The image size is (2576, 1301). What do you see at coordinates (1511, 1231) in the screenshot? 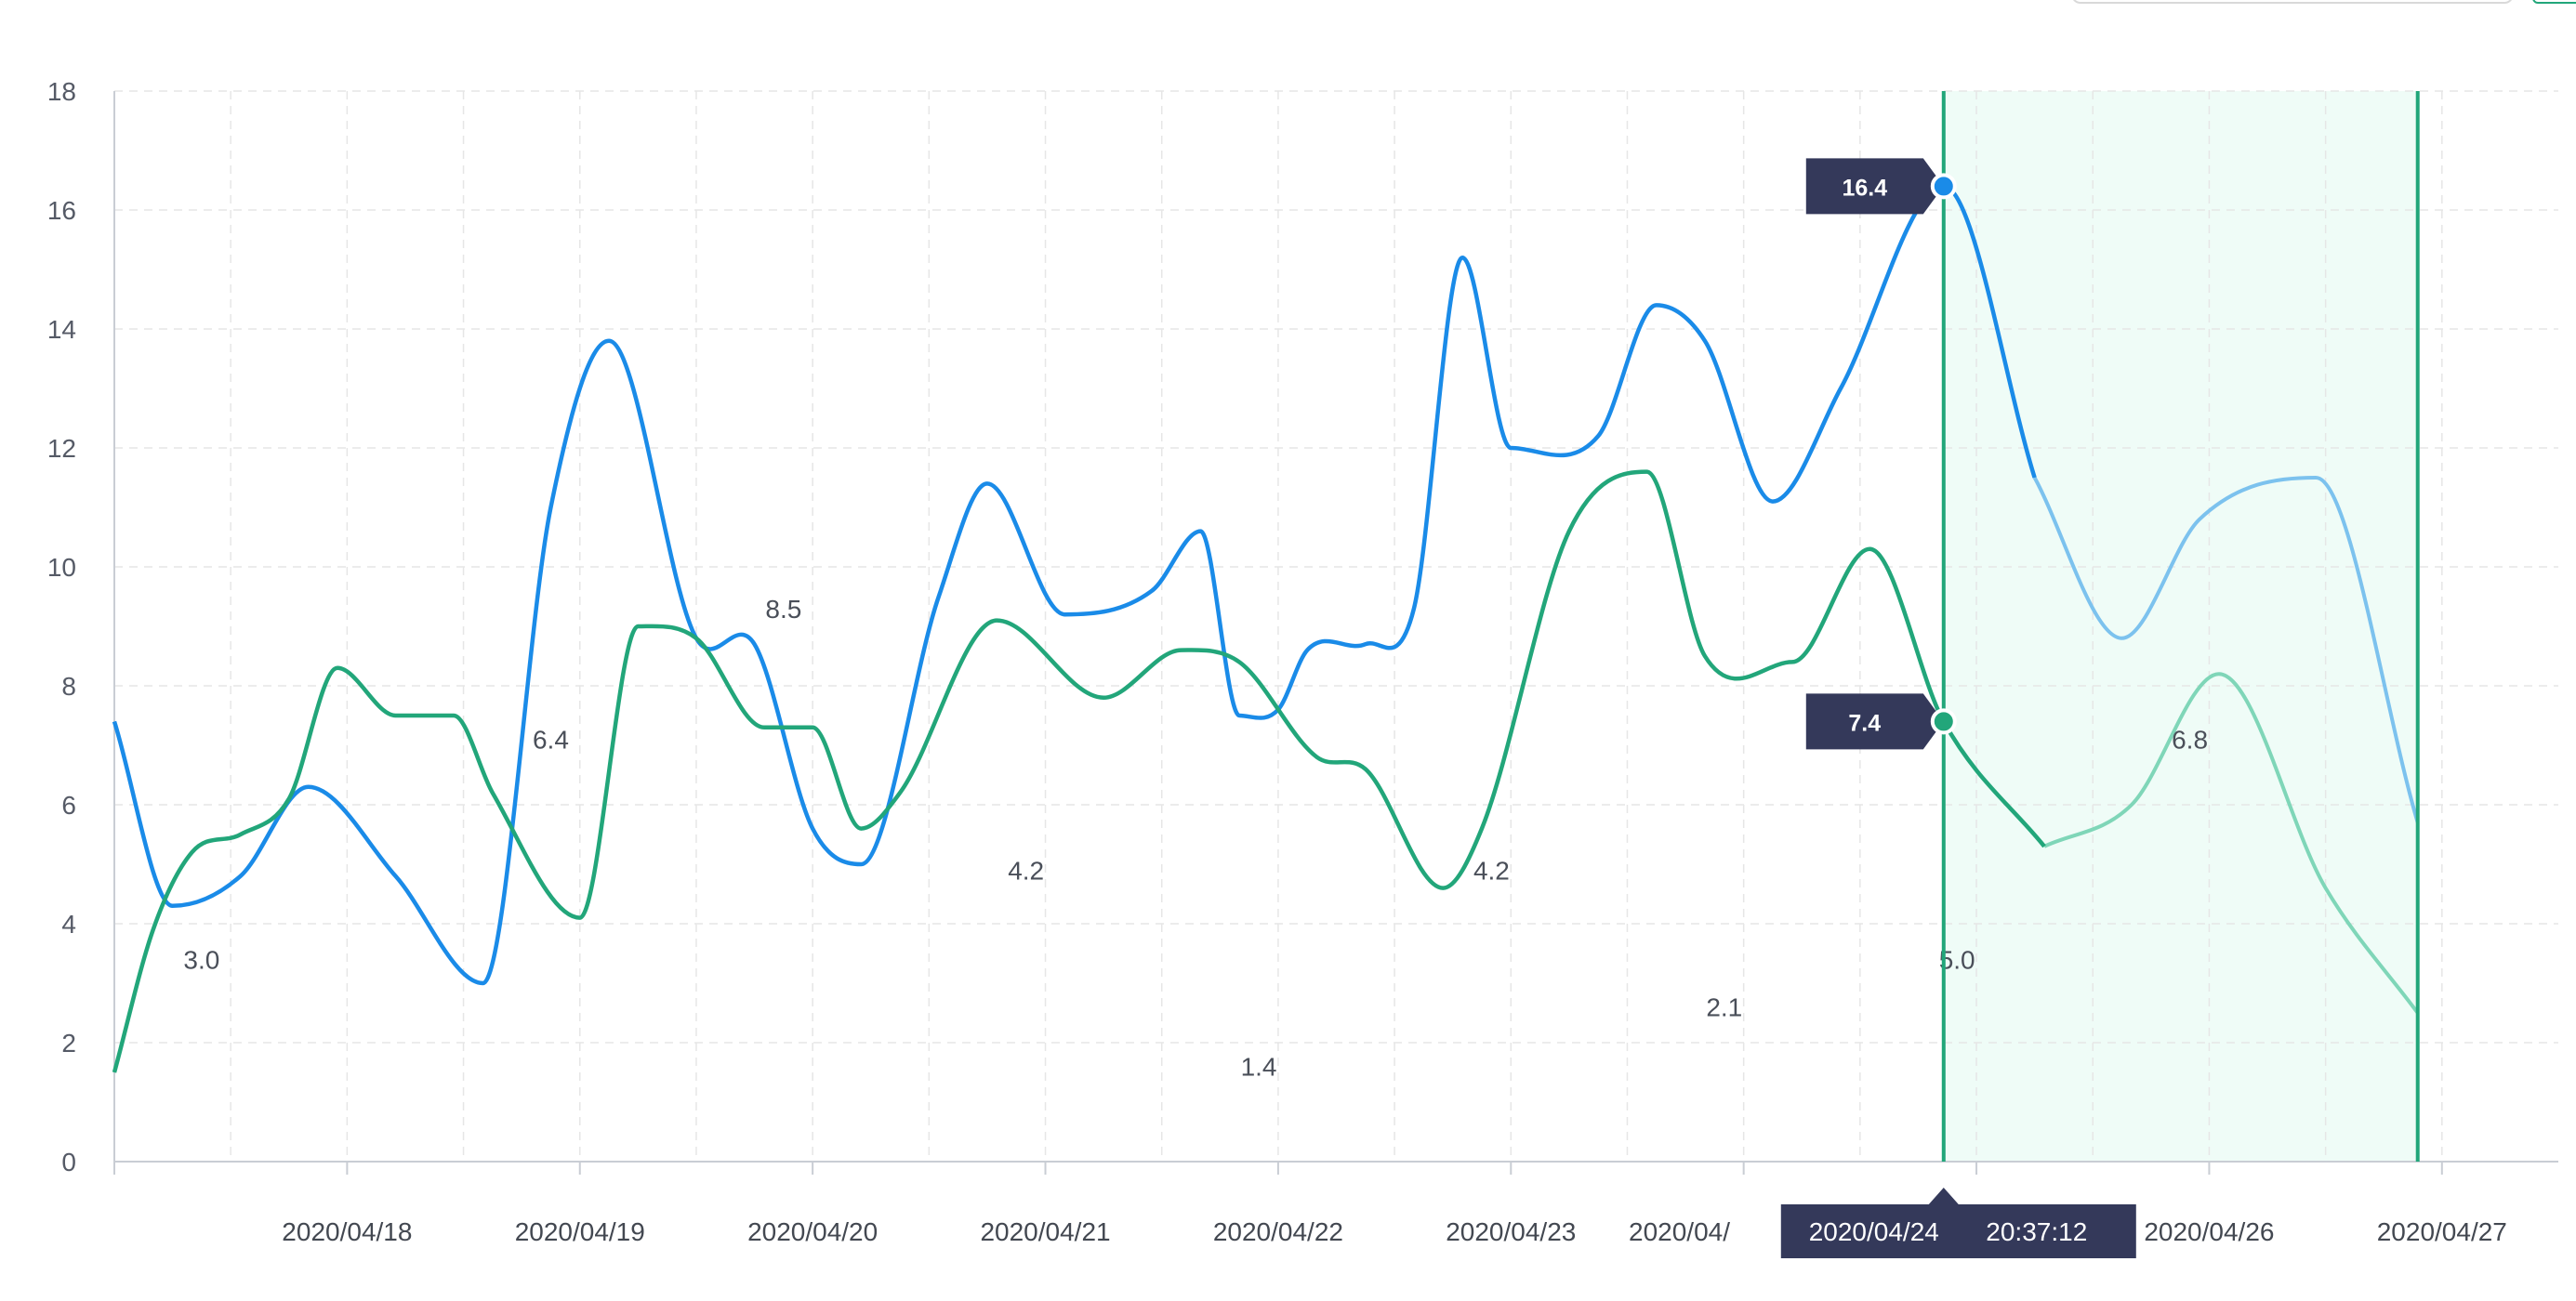
I see `x-tick-label: 2020/04/23` at bounding box center [1511, 1231].